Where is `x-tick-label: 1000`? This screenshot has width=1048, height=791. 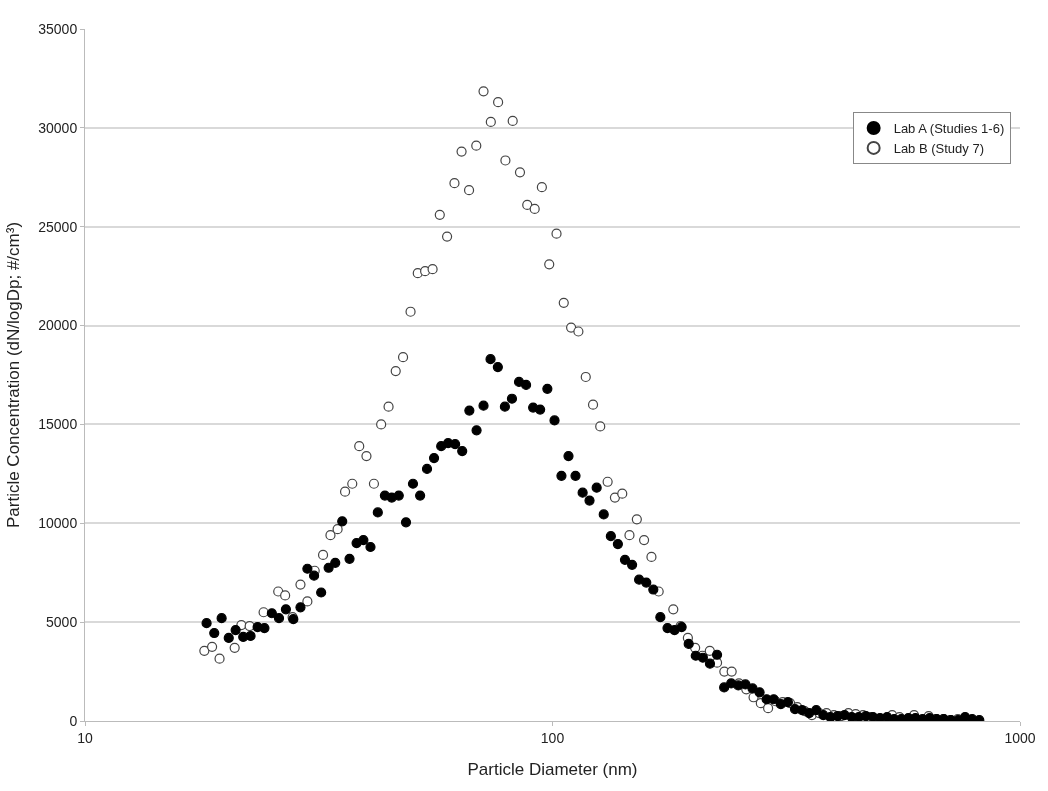
x-tick-label: 1000 is located at coordinates (1020, 737).